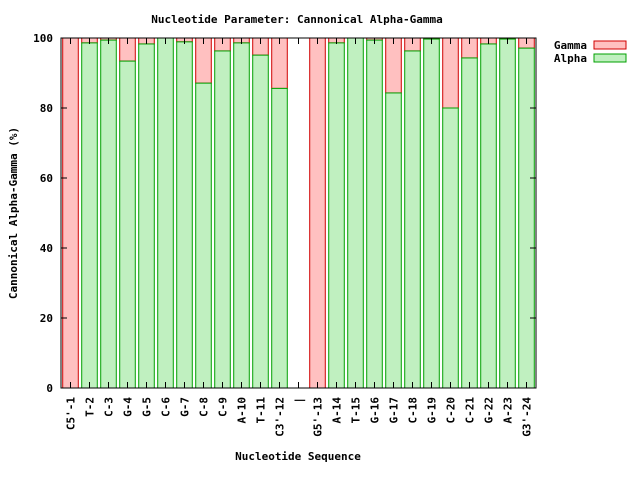 Image resolution: width=640 pixels, height=480 pixels. What do you see at coordinates (49, 388) in the screenshot?
I see `y-tick-label-0: 0` at bounding box center [49, 388].